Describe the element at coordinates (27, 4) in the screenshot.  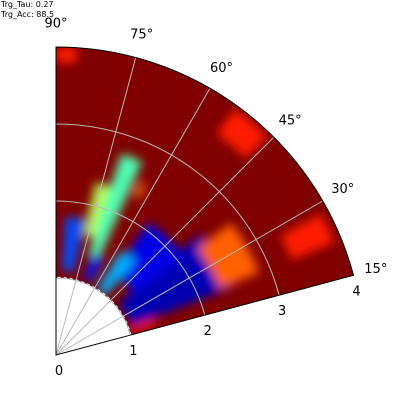
I see `trg-tau-label: Trg_Tau: 0.27` at that location.